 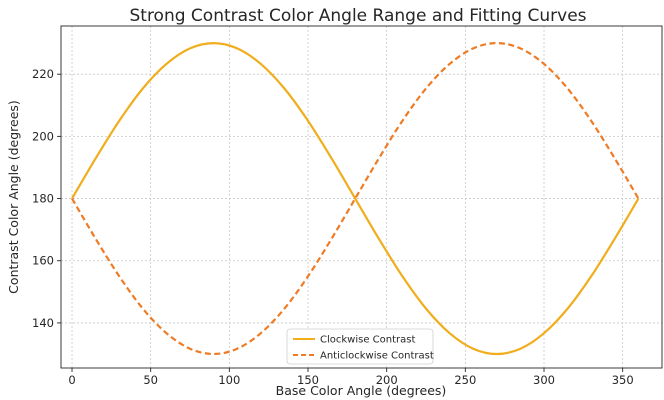 What do you see at coordinates (387, 380) in the screenshot?
I see `x-tick-label: 200` at bounding box center [387, 380].